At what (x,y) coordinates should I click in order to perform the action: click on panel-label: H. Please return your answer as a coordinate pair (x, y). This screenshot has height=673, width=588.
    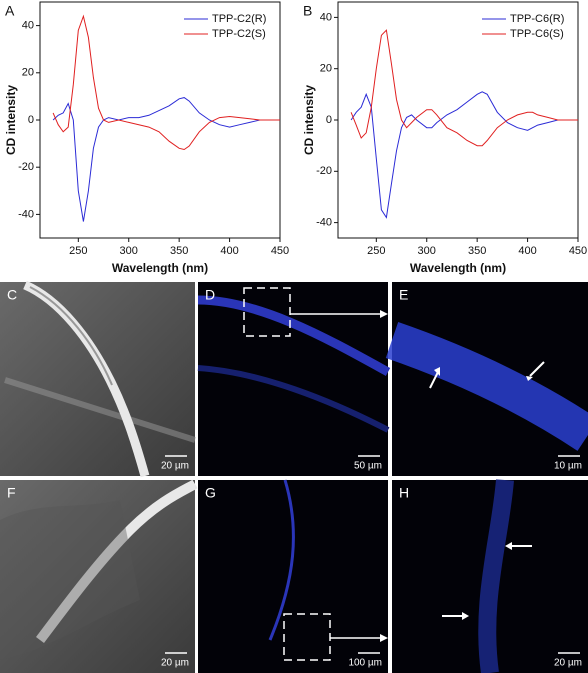
    Looking at the image, I should click on (404, 493).